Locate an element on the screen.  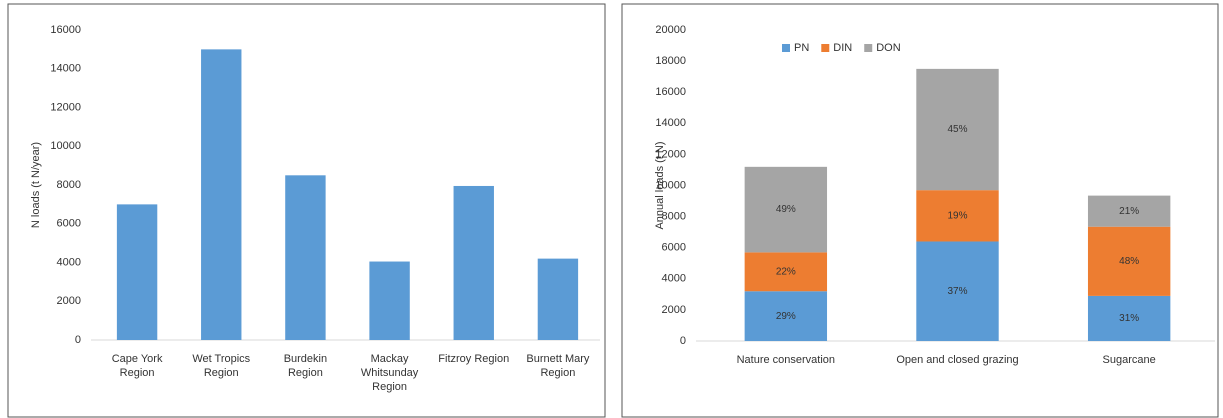
y-axis-label: Annual loads (t N) is located at coordinates (660, 185).